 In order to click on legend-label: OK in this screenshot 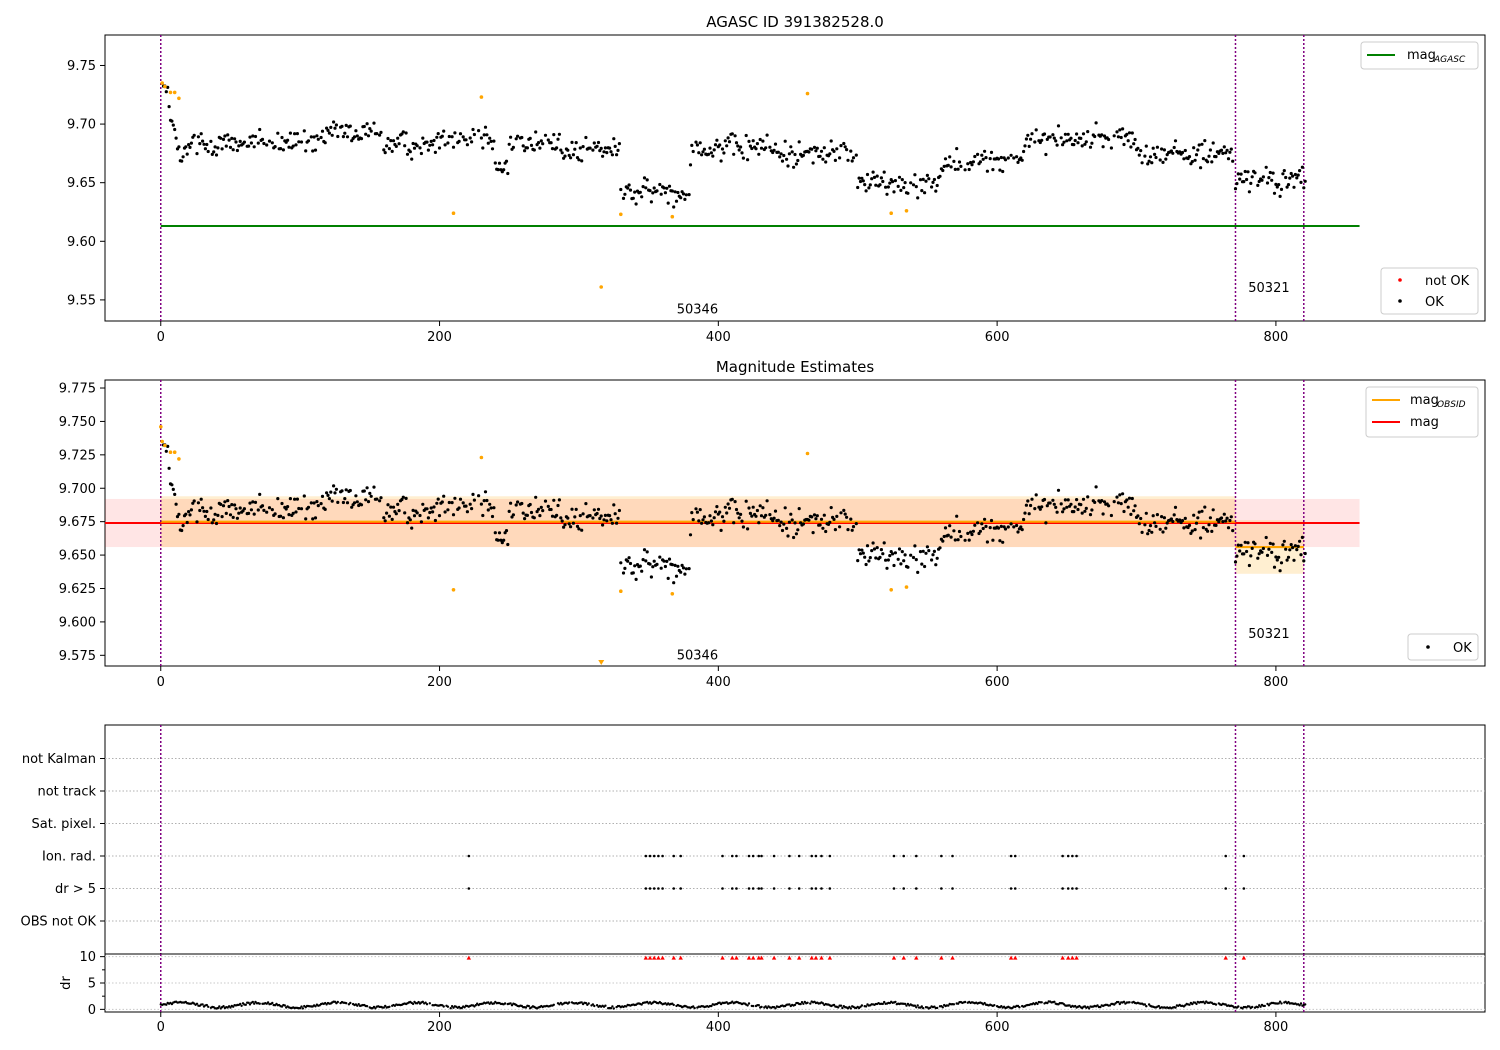, I will do `click(1434, 302)`.